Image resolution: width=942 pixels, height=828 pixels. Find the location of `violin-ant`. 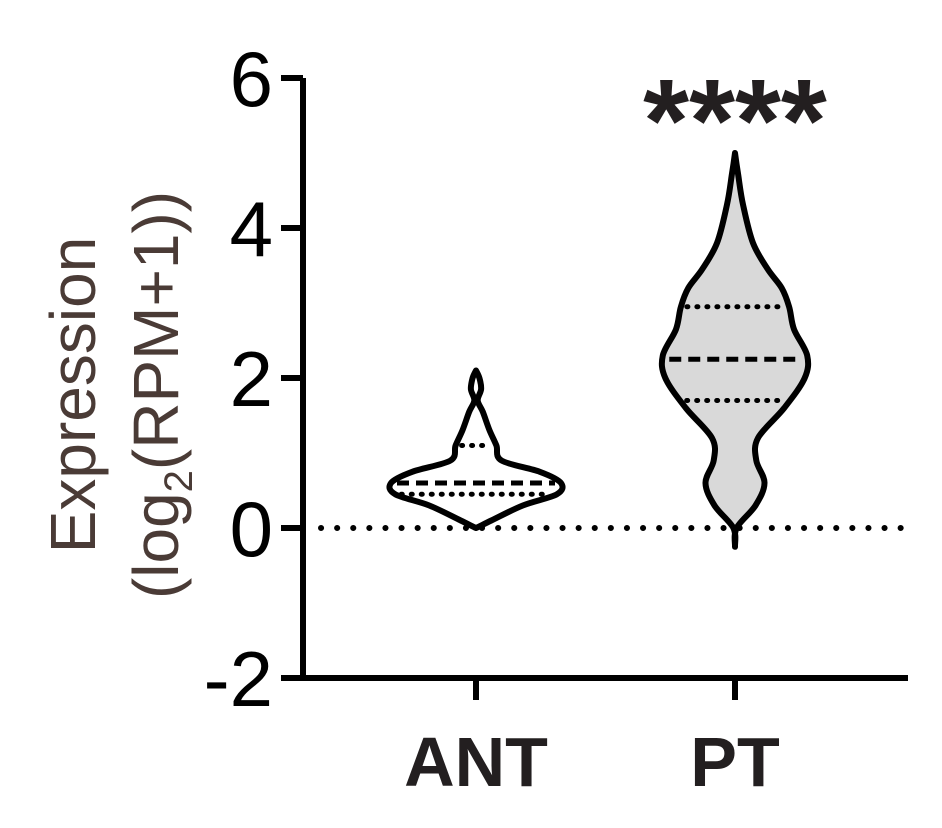

violin-ant is located at coordinates (476, 449).